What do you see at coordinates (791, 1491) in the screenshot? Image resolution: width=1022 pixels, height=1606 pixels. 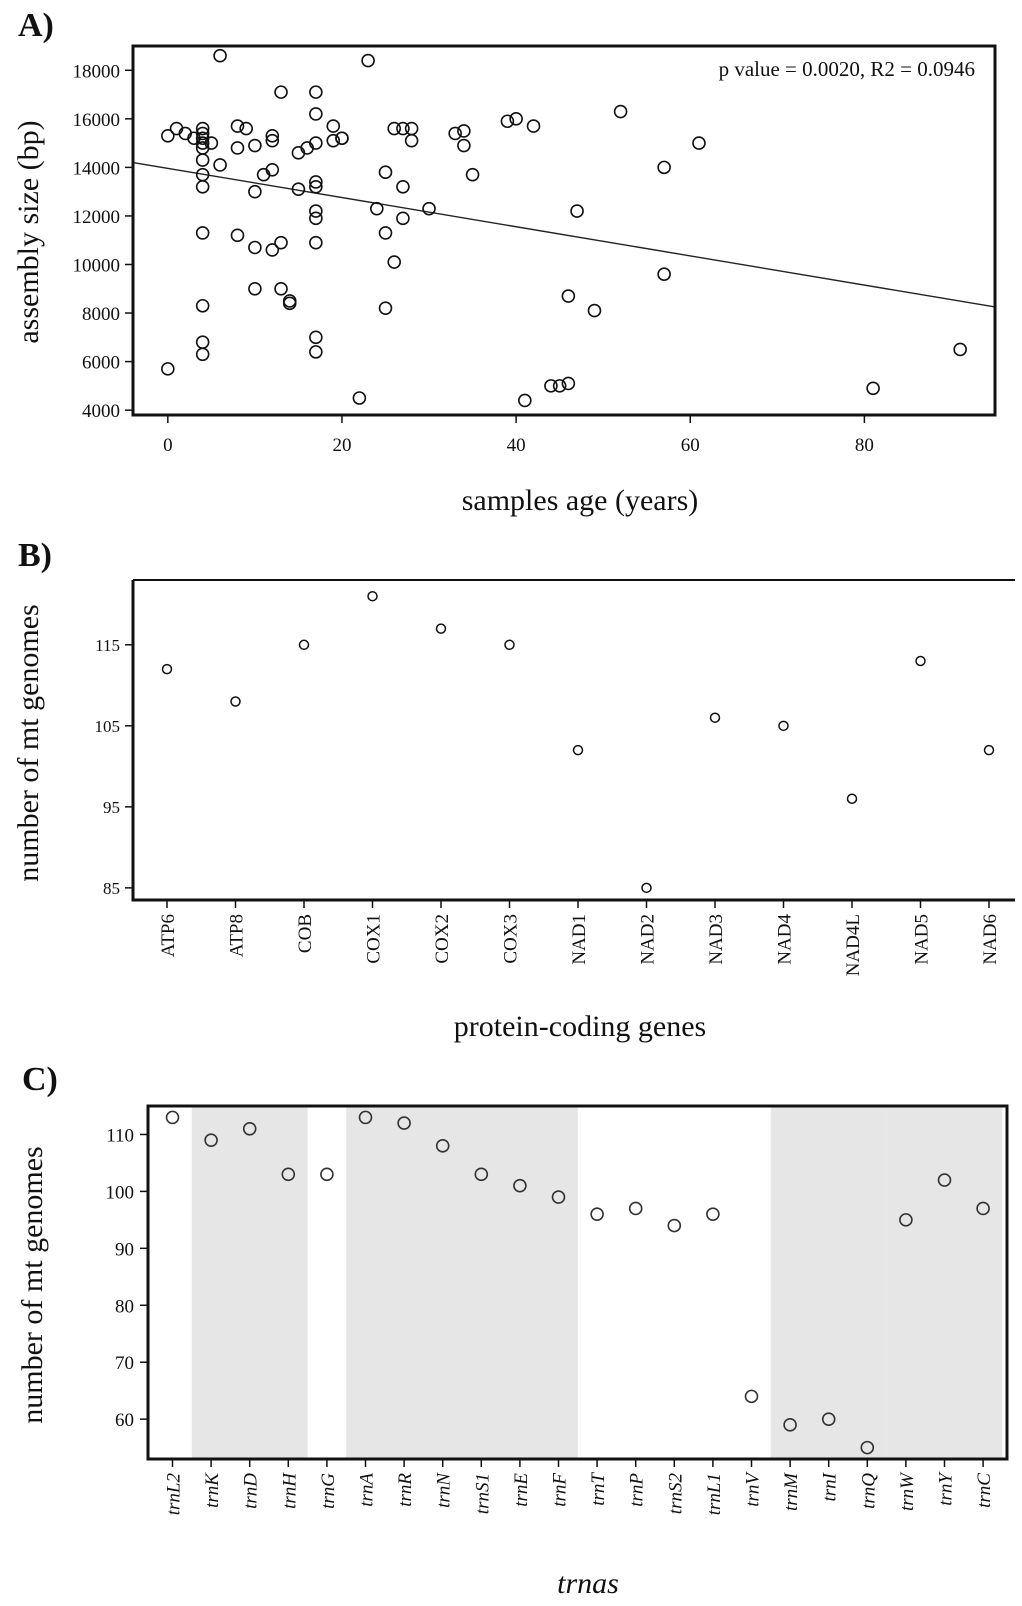 I see `x-tick-label: trnM` at bounding box center [791, 1491].